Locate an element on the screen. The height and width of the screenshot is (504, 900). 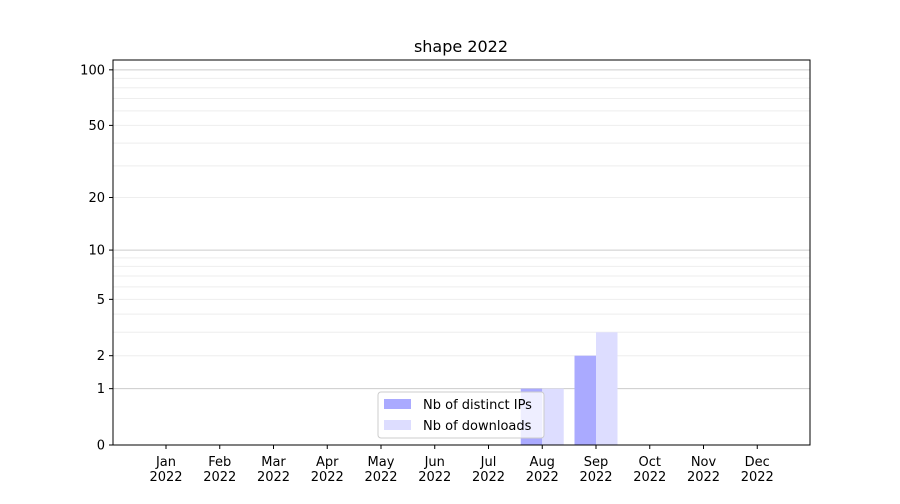
y-tick-label: 5 is located at coordinates (101, 300).